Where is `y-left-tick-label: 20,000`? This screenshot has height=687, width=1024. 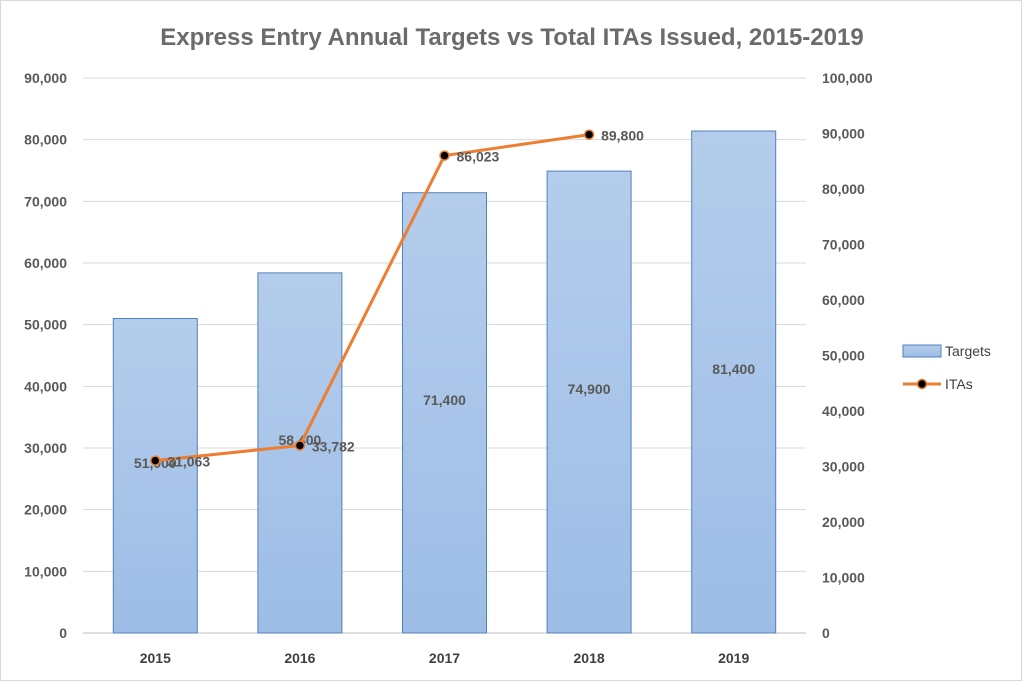
y-left-tick-label: 20,000 is located at coordinates (45, 510).